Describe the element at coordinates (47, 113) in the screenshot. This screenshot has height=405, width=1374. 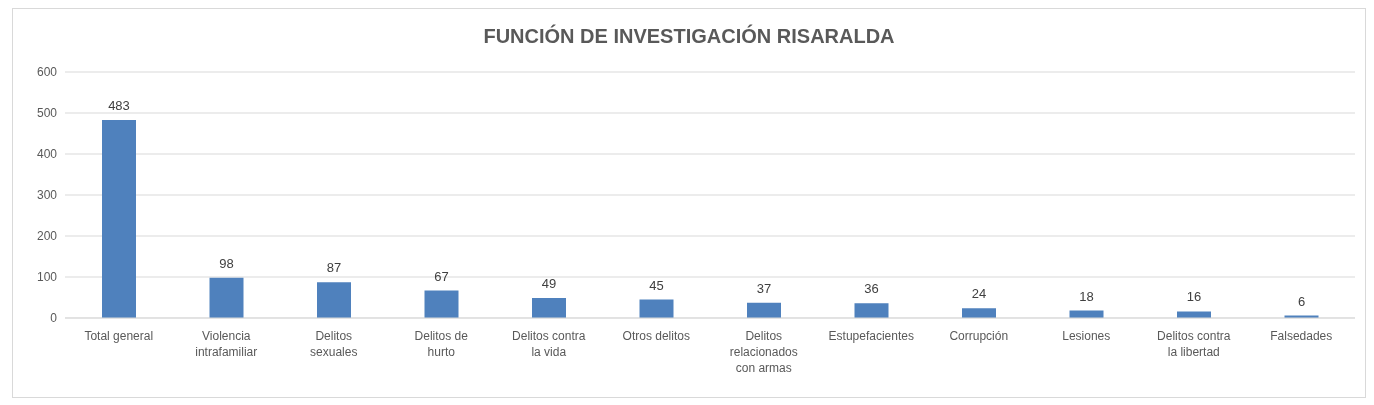
I see `y-tick-label: 500` at that location.